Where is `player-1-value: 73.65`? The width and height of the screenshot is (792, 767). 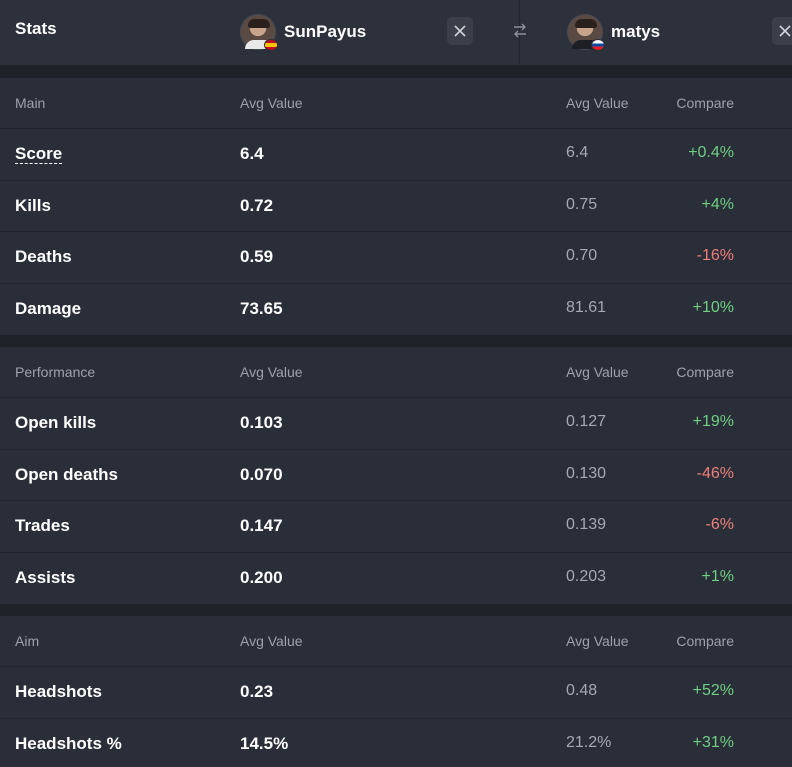 player-1-value: 73.65 is located at coordinates (261, 308).